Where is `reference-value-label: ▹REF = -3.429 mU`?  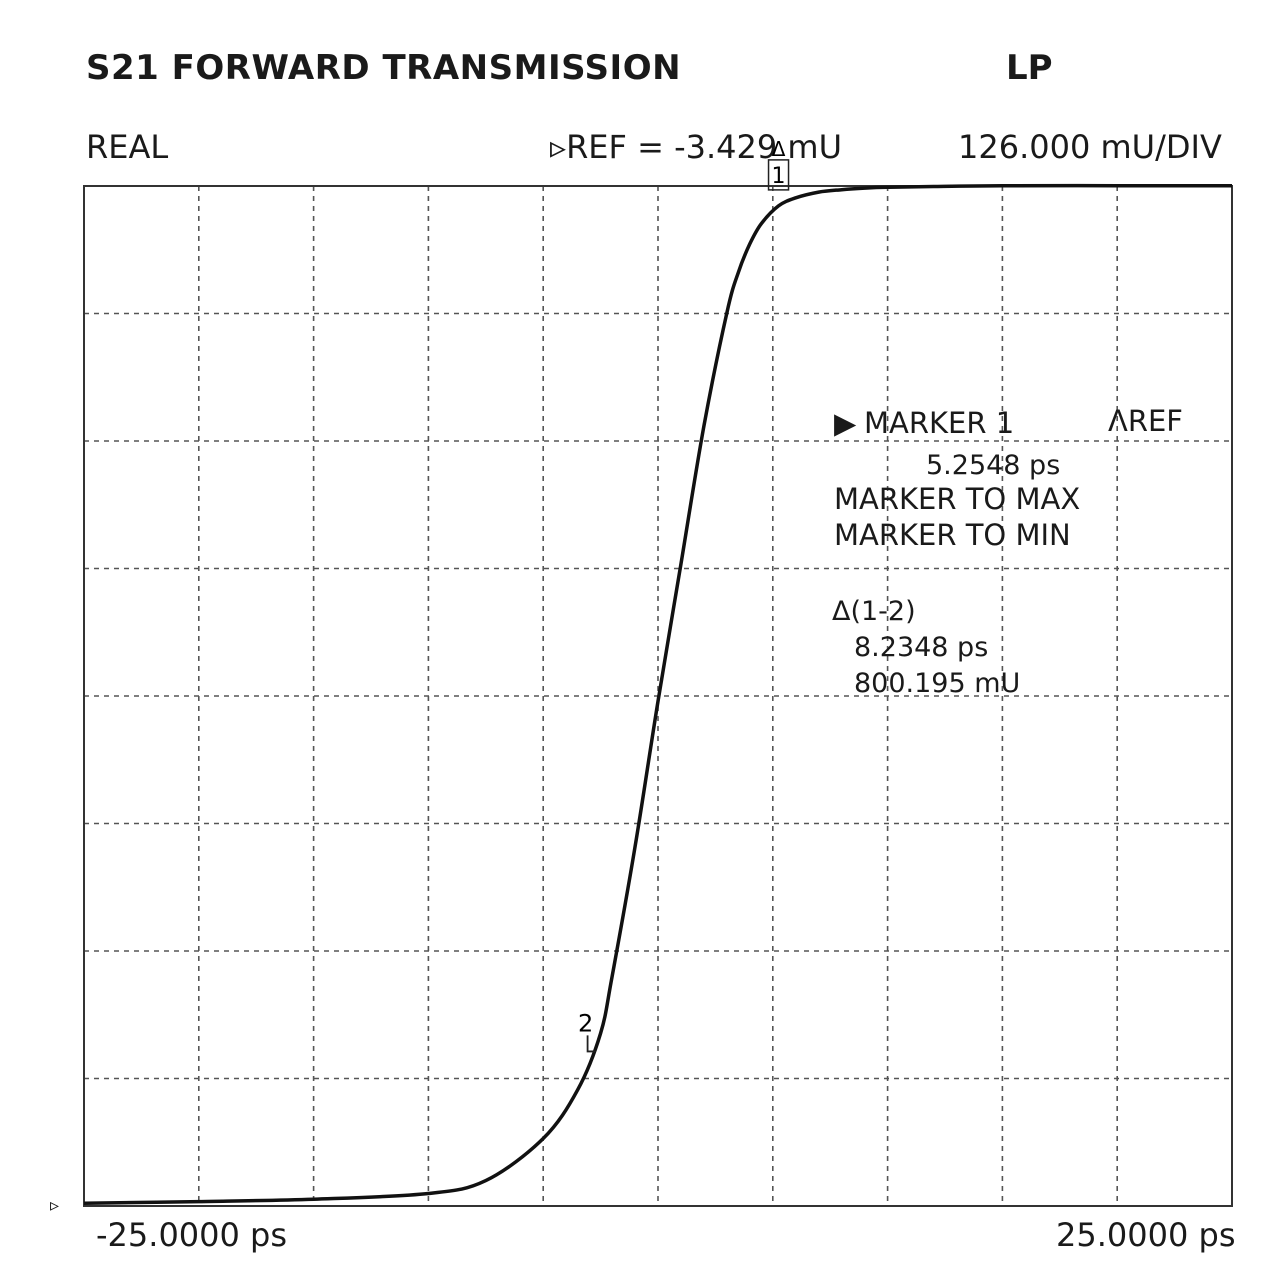
reference-value-label: ▹REF = -3.429 mU is located at coordinates (696, 147).